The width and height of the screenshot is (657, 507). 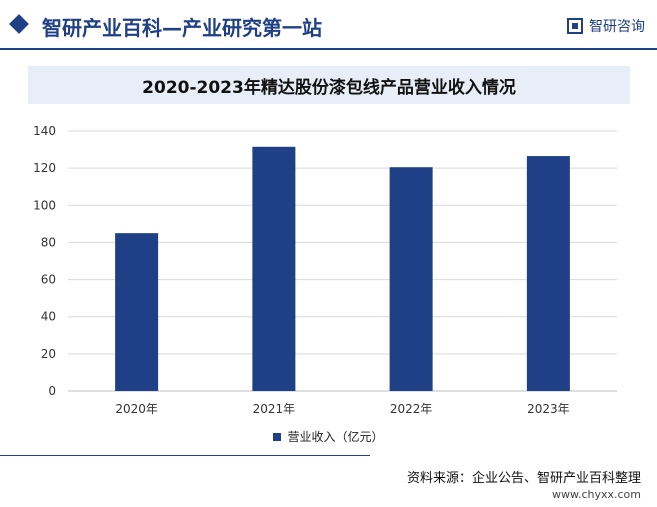 What do you see at coordinates (523, 478) in the screenshot?
I see `source-note: 资料来源：企业公告、智研产业百科整理` at bounding box center [523, 478].